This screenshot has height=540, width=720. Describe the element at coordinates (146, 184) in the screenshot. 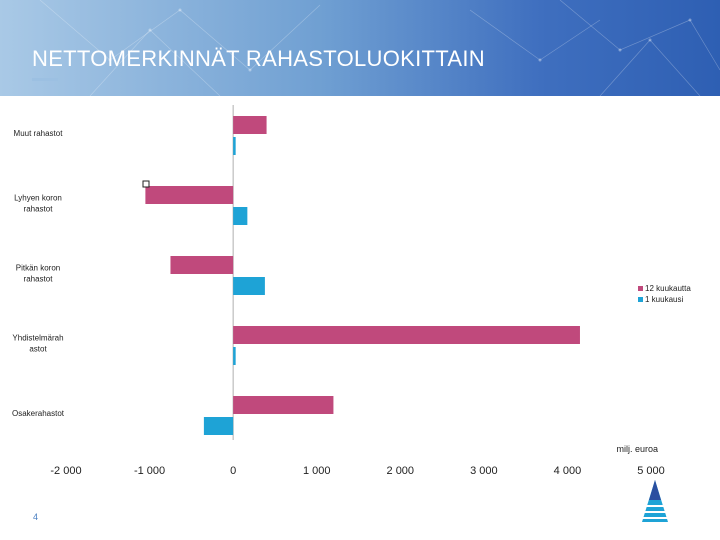

I see `marker-box` at that location.